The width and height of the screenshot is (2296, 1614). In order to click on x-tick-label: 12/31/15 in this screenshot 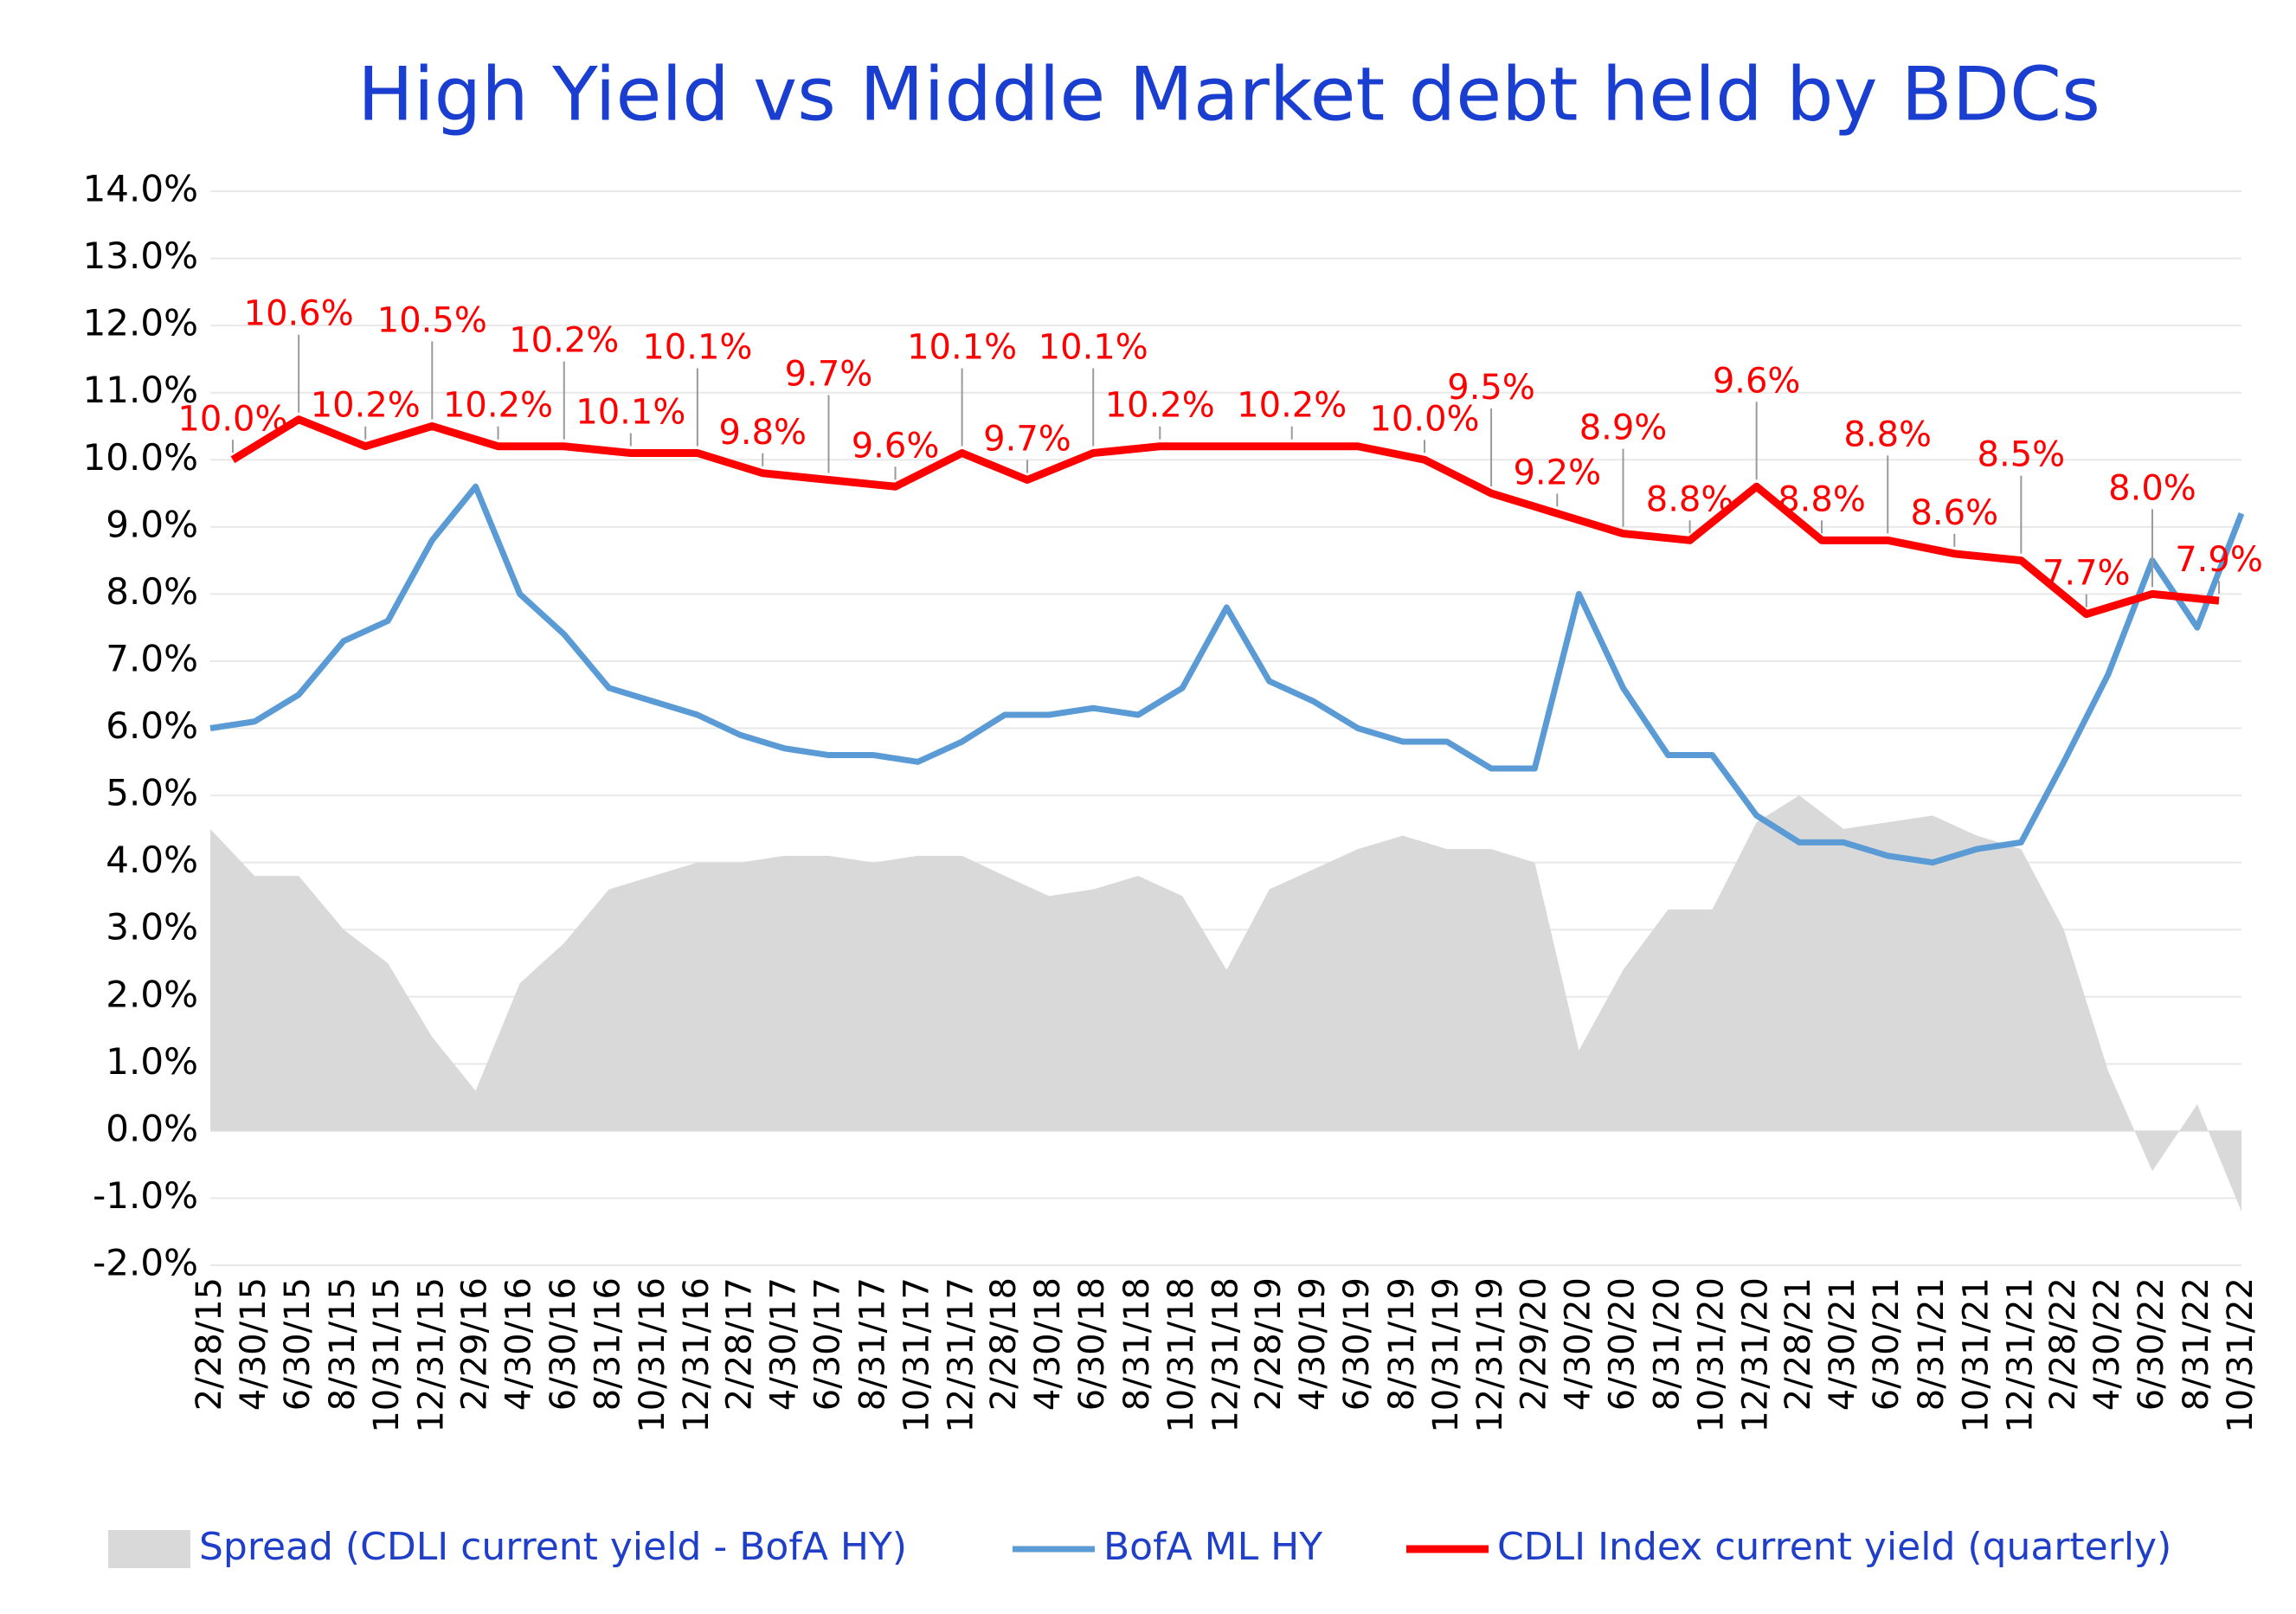, I will do `click(431, 1355)`.